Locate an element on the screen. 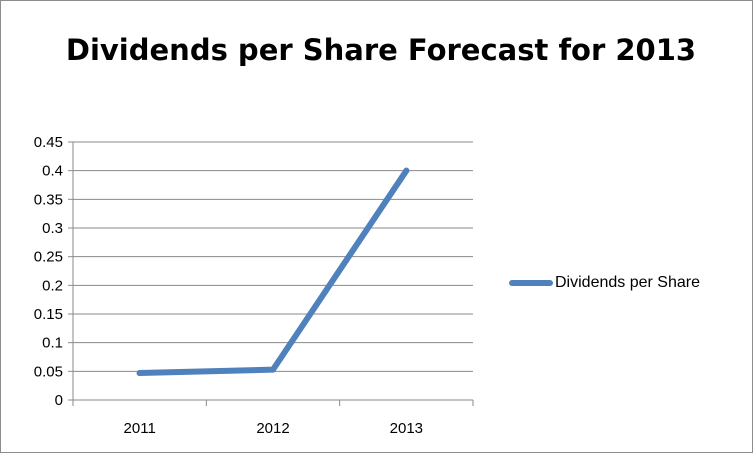 The height and width of the screenshot is (453, 753). x-tick-label: 2011 is located at coordinates (140, 428).